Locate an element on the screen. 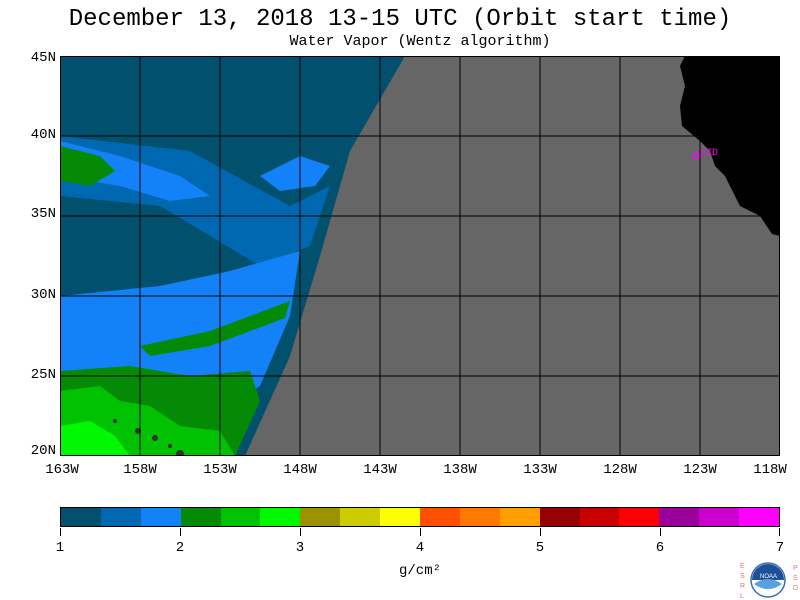 This screenshot has height=600, width=800. legend-unit-label: g/cm² is located at coordinates (419, 571).